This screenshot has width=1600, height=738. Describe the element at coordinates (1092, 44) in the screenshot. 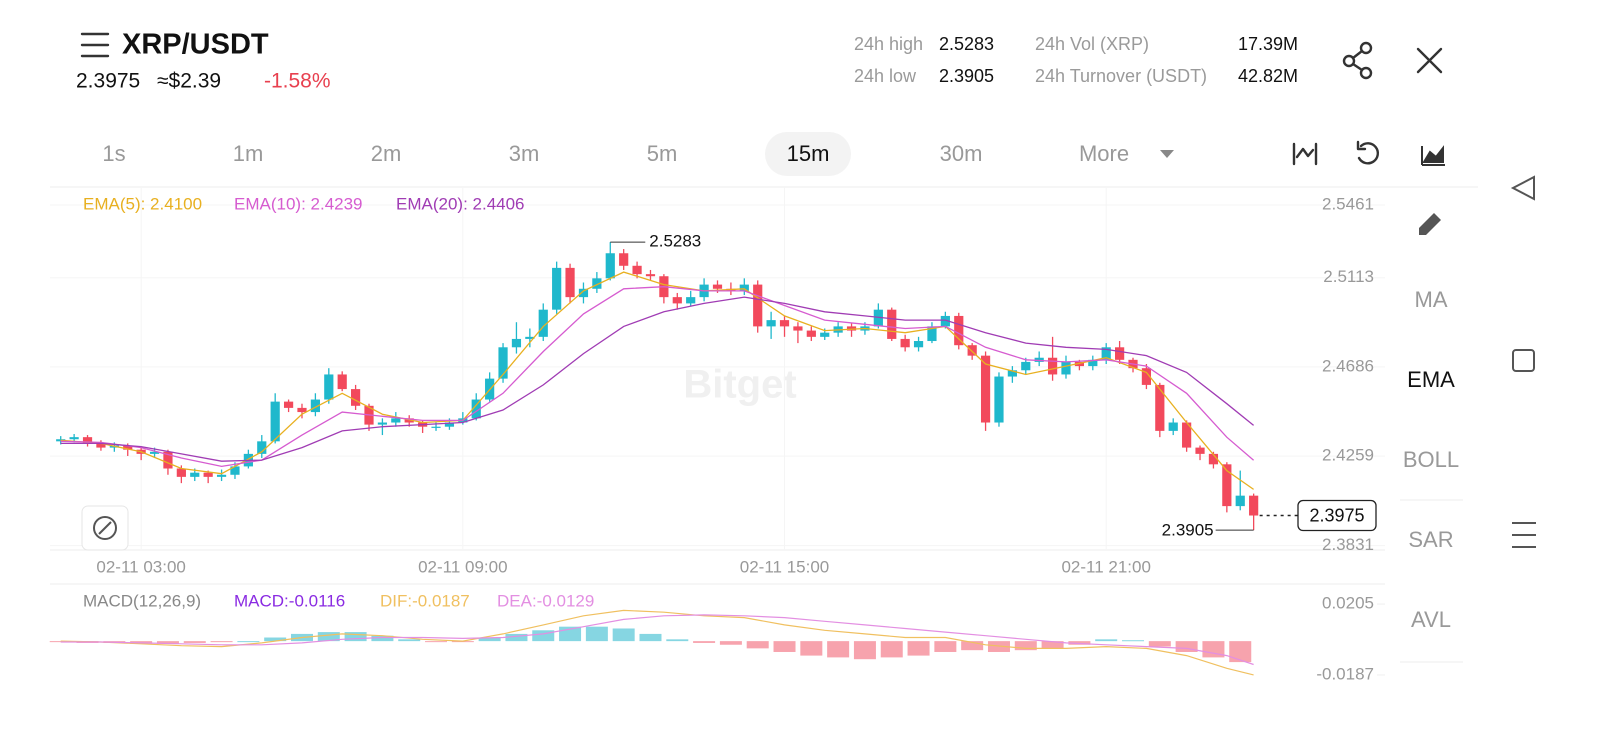

I see `stat-label: 24h Vol (XRP)` at that location.